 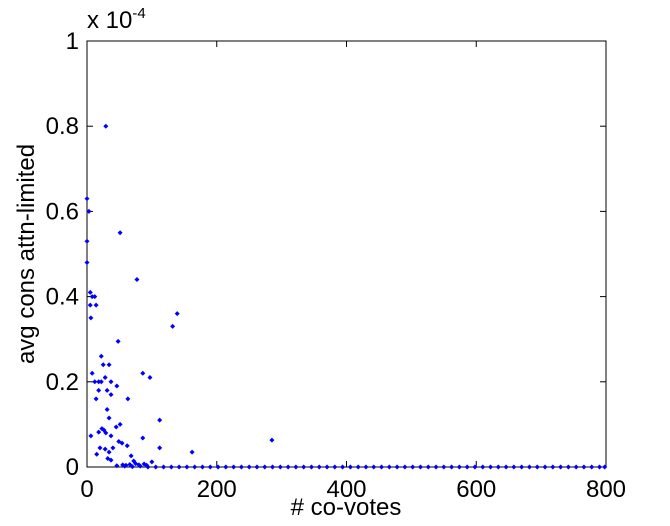 I want to click on y-tick-label: 0.4, so click(x=62, y=297).